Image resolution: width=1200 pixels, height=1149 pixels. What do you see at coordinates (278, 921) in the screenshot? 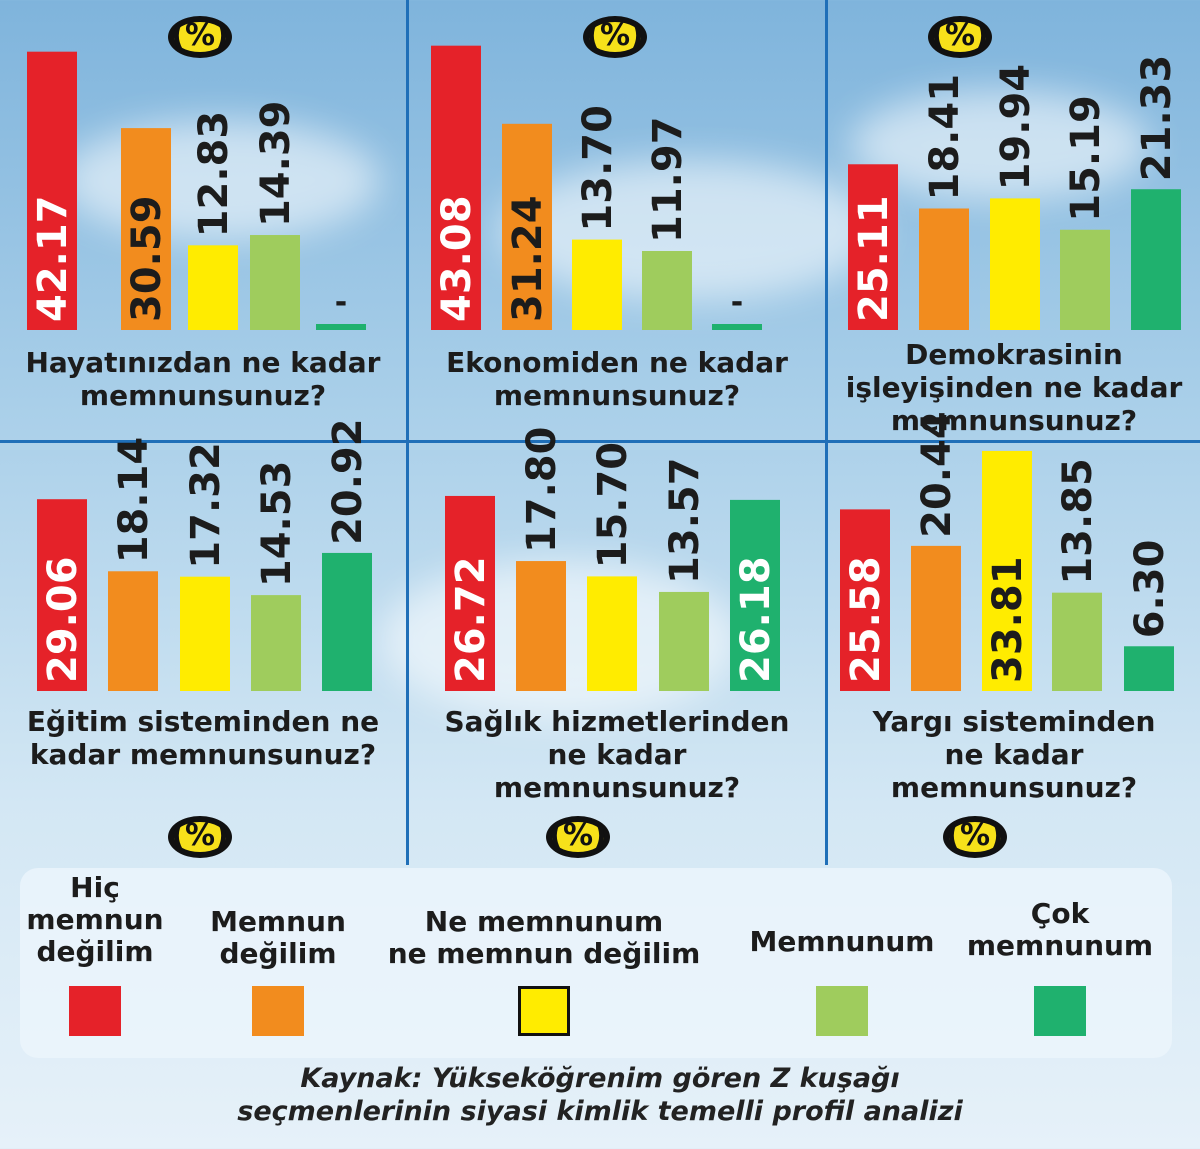
I see `legend-label-line: Memnun` at bounding box center [278, 921].